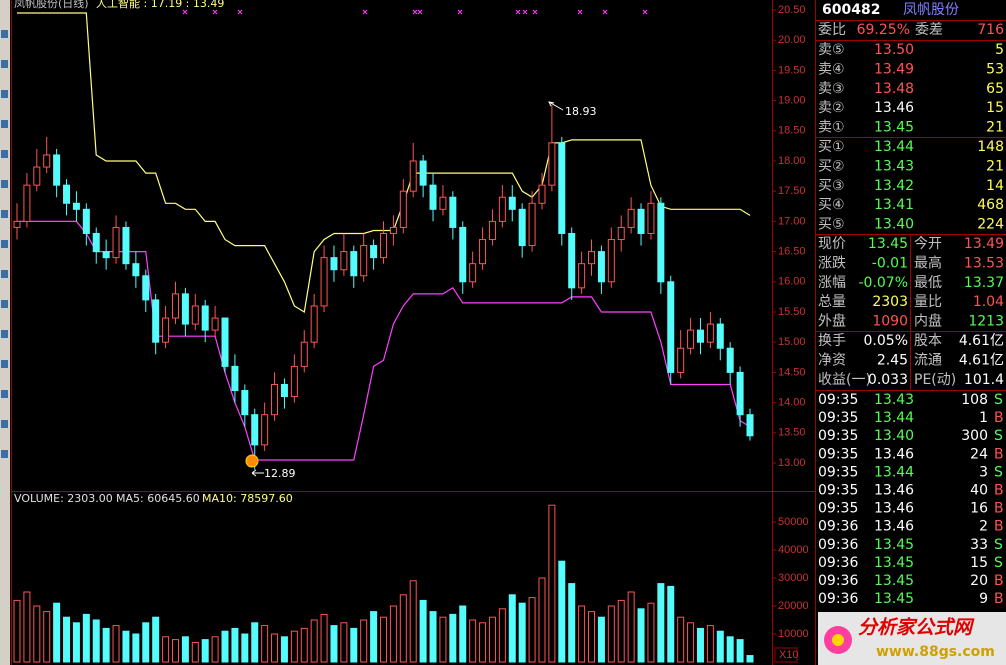 This screenshot has width=1006, height=665. Describe the element at coordinates (831, 186) in the screenshot. I see `book-label: 买③` at that location.